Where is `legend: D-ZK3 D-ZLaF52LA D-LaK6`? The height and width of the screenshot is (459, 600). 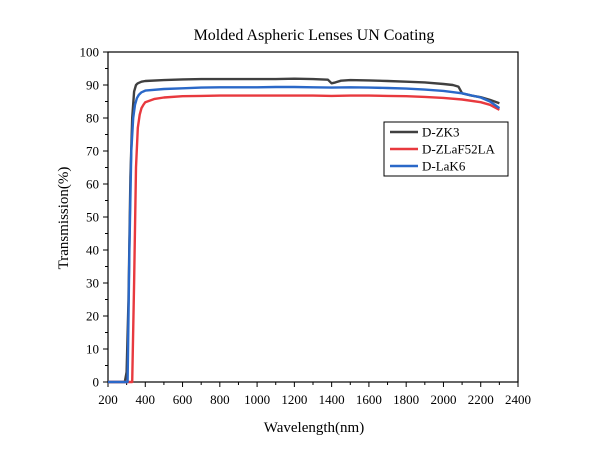
legend: D-ZK3 D-ZLaF52LA D-LaK6 is located at coordinates (446, 149).